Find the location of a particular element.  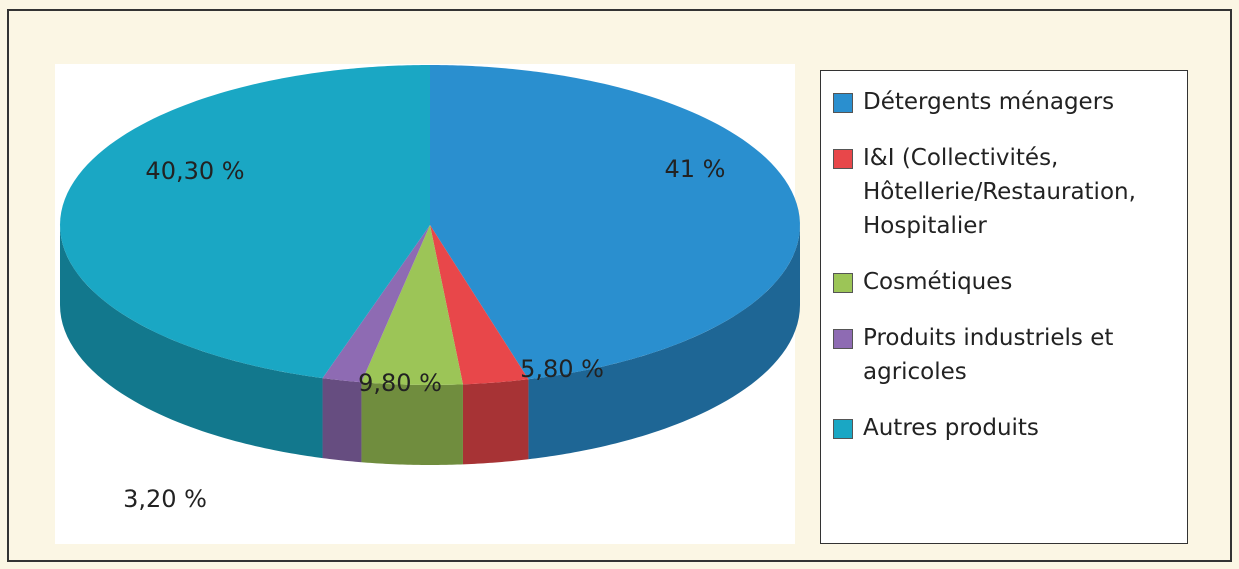

data-label: 9,80 % is located at coordinates (400, 383).